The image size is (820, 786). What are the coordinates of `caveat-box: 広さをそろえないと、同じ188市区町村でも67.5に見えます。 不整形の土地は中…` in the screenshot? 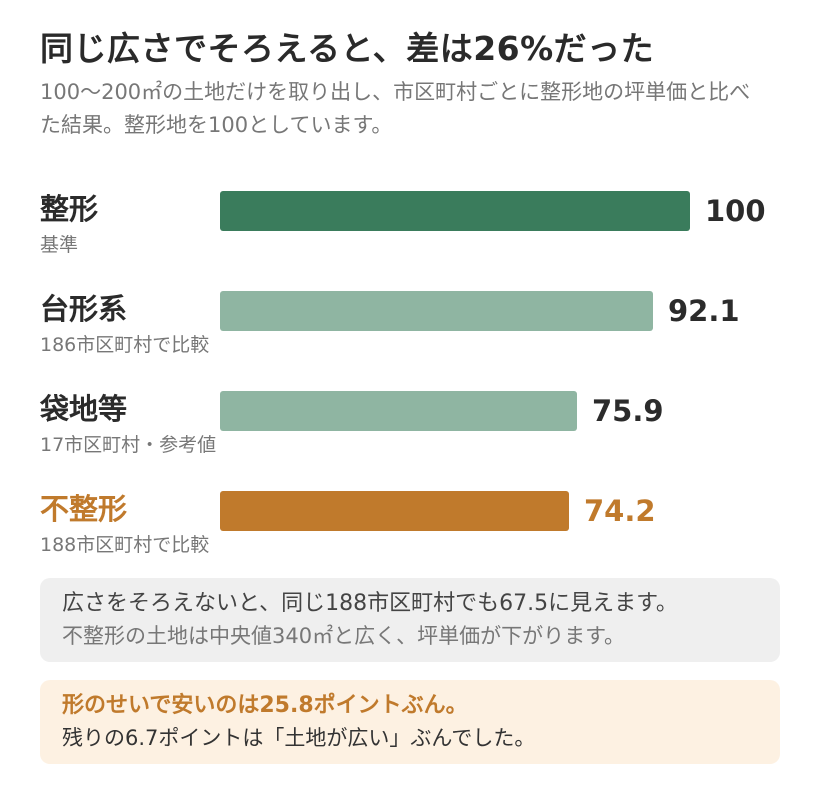 It's located at (410, 620).